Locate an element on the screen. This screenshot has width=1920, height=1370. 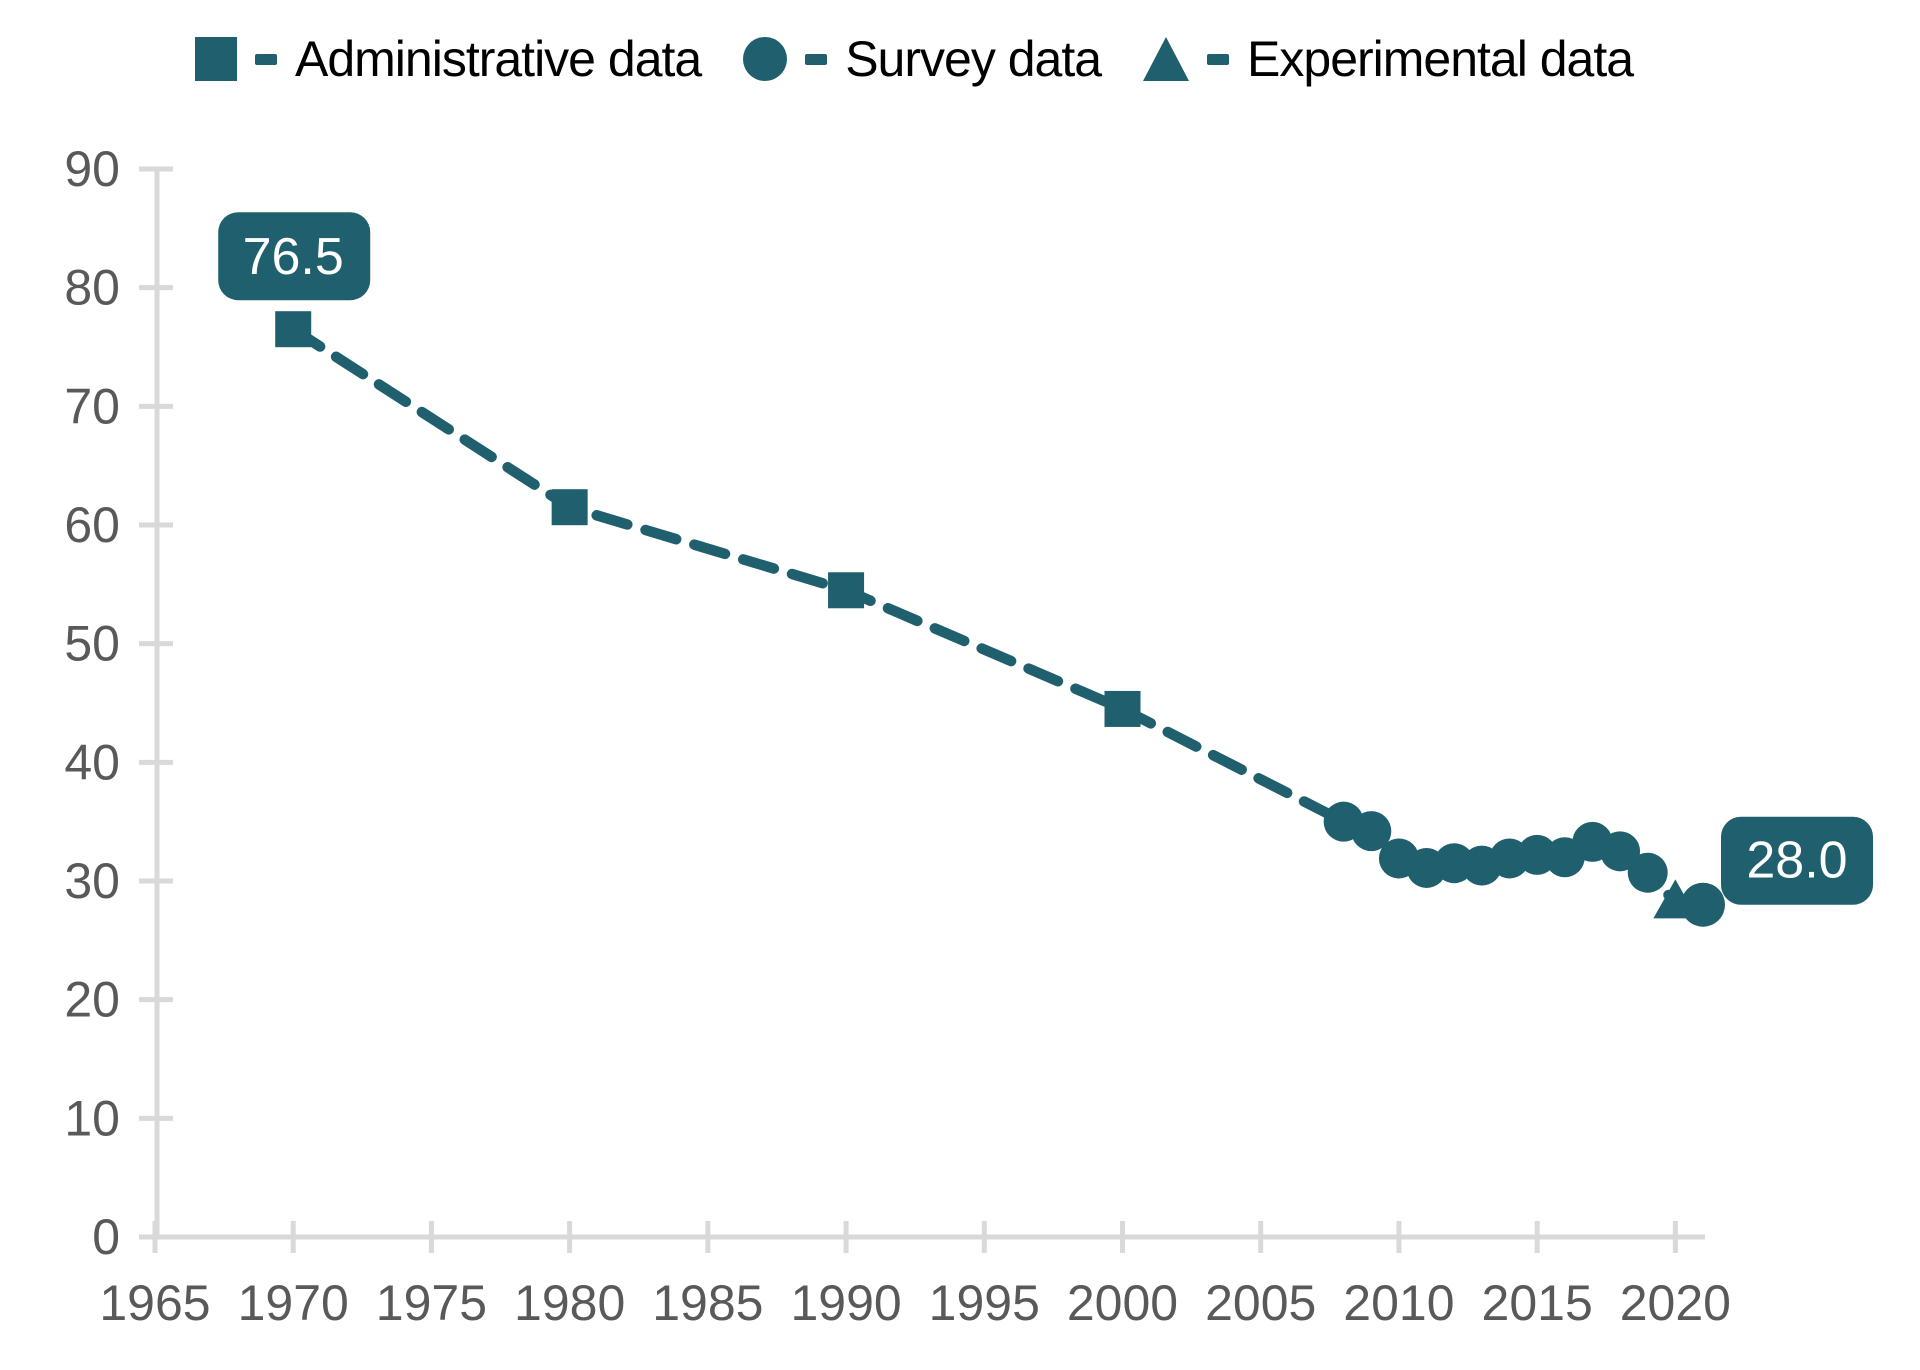
y-tick-label: 90 is located at coordinates (92, 169).